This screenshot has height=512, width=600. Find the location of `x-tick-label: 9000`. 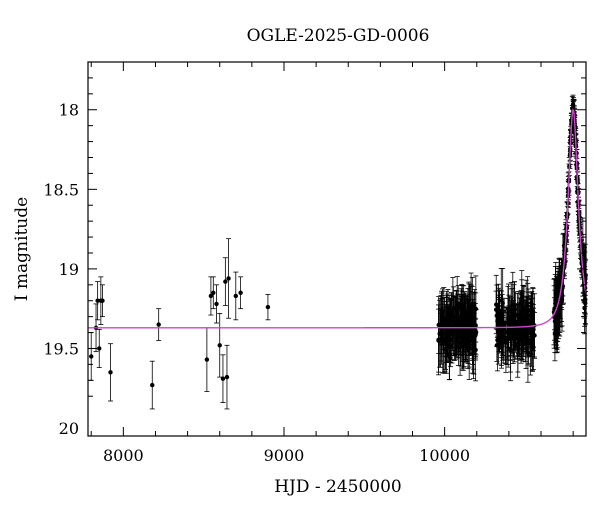

x-tick-label: 9000 is located at coordinates (284, 455).